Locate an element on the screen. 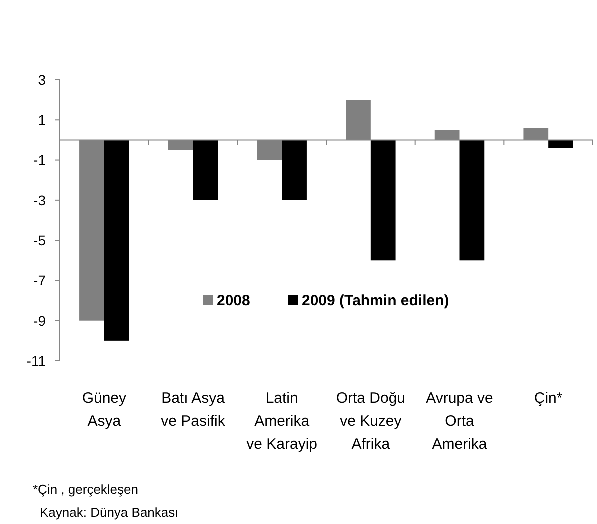 The height and width of the screenshot is (524, 597). y-tick-label: -5 is located at coordinates (40, 240).